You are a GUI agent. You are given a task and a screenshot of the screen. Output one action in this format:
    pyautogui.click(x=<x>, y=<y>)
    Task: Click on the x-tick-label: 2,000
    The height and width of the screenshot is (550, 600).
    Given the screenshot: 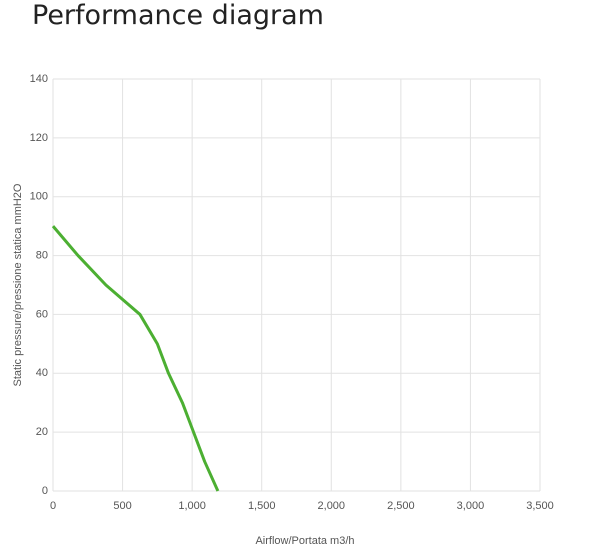 What is the action you would take?
    pyautogui.click(x=332, y=506)
    